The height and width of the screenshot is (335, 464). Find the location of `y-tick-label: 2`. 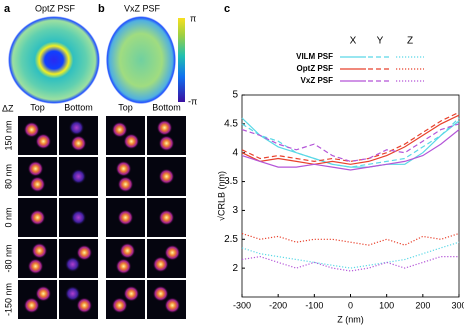

y-tick-label: 2 is located at coordinates (235, 268).